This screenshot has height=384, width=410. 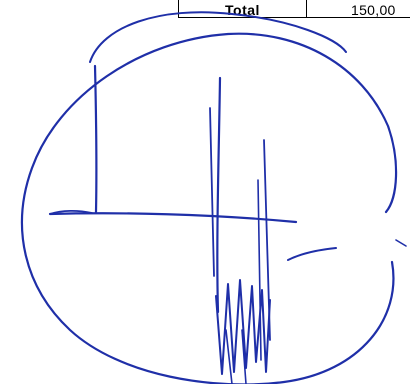 I want to click on total-value-cell: 150,00, so click(x=358, y=9).